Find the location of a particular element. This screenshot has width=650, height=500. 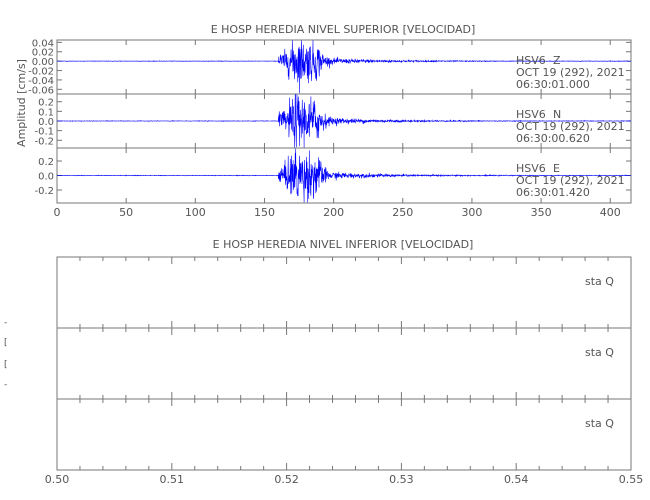

y-tick-label: 0.1 is located at coordinates (46, 112).